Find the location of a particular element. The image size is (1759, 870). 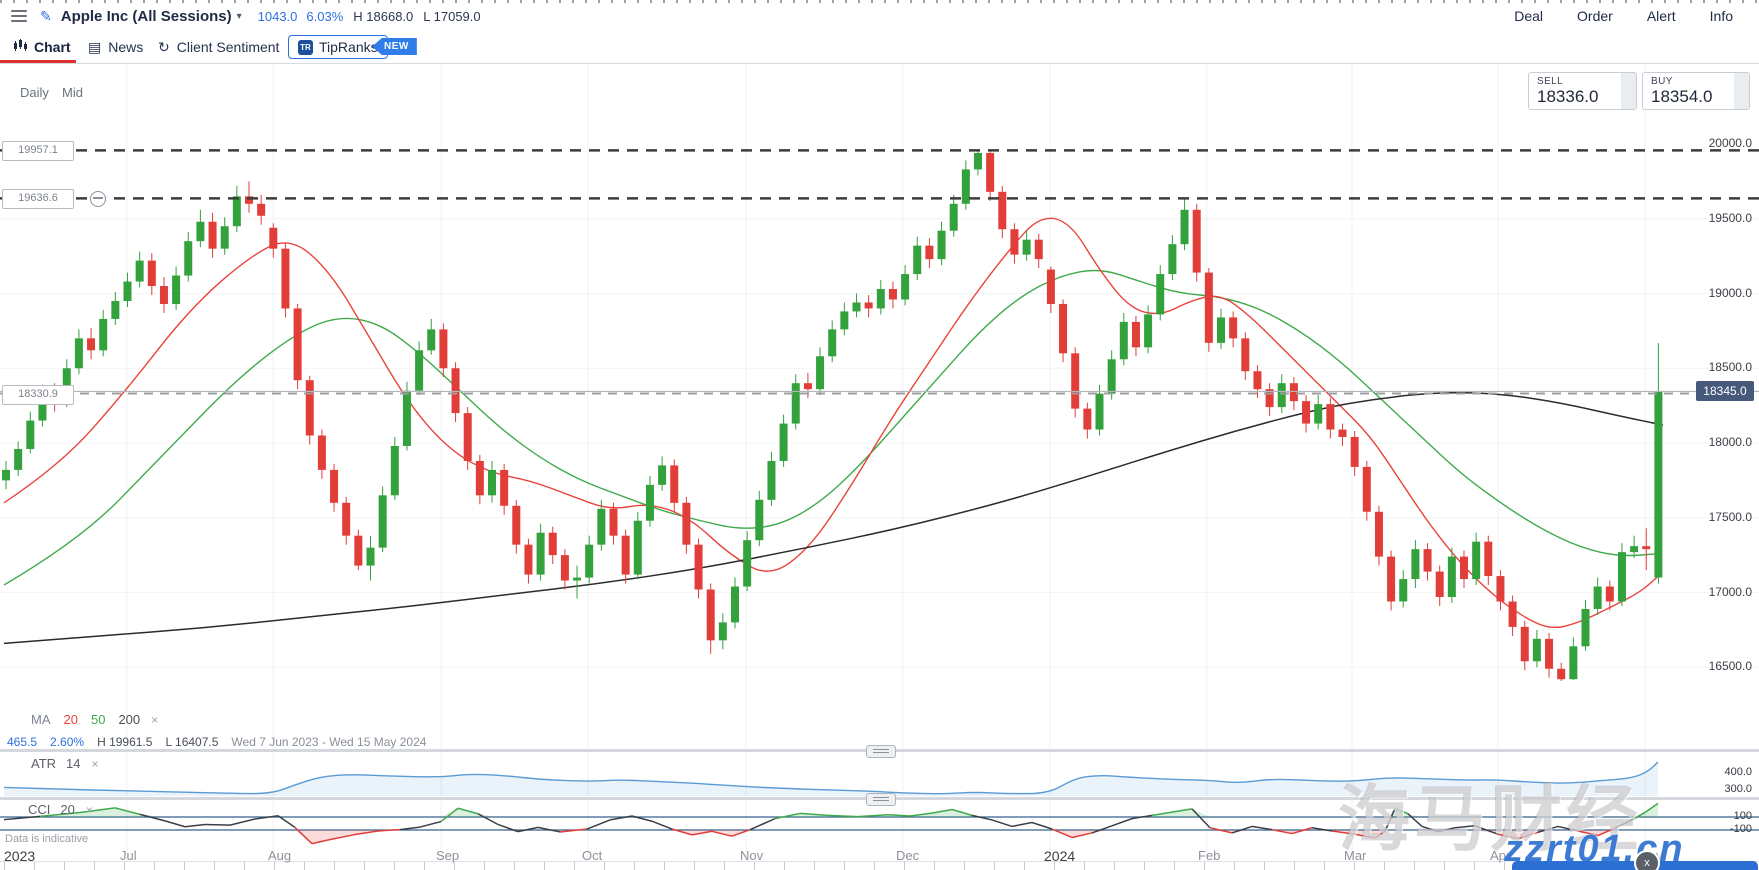

atr-resize-handle is located at coordinates (881, 751).